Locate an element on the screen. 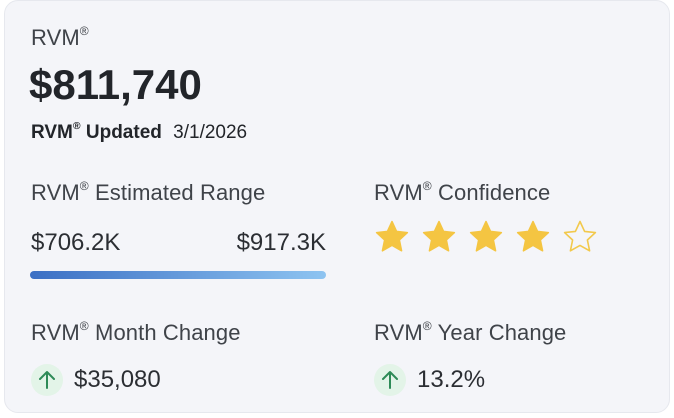 The height and width of the screenshot is (418, 674). rvm-value: $811,740 is located at coordinates (115, 84).